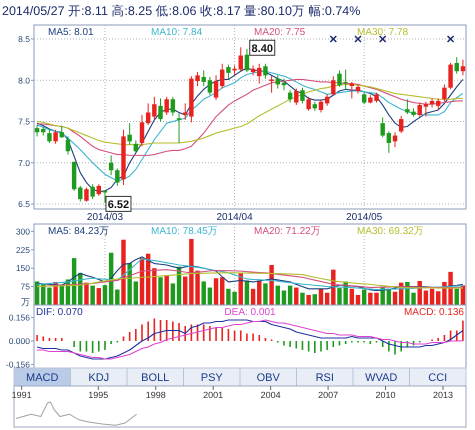 The height and width of the screenshot is (430, 475). I want to click on series-label: DEA: 0.001, so click(250, 312).